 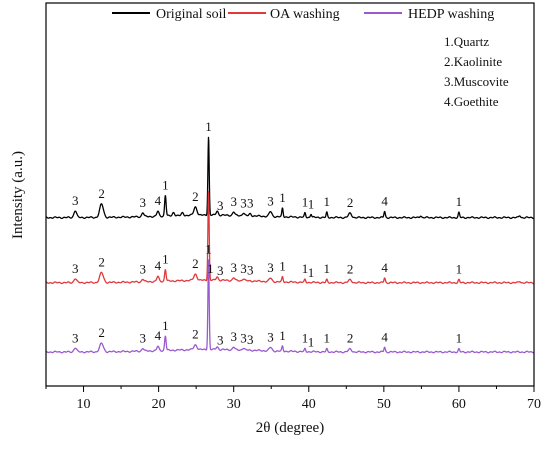 What do you see at coordinates (305, 337) in the screenshot?
I see `peak-label-s2-13: 1` at bounding box center [305, 337].